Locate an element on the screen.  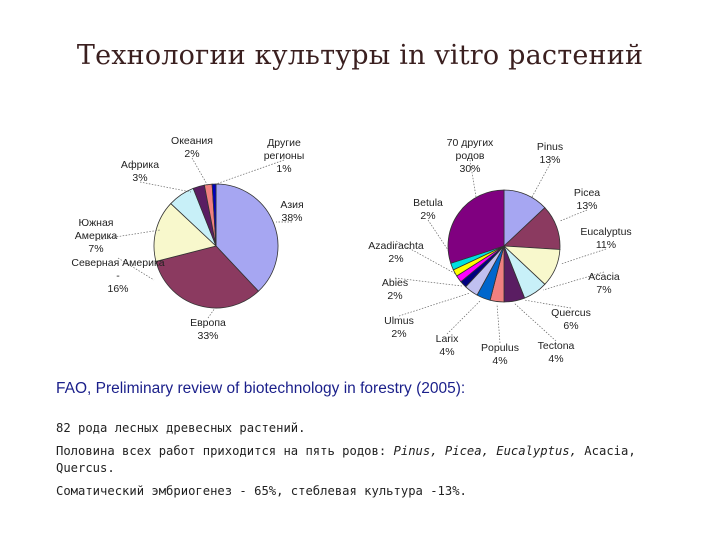
slice-label-genus-1: Picea 13% is located at coordinates (587, 199).